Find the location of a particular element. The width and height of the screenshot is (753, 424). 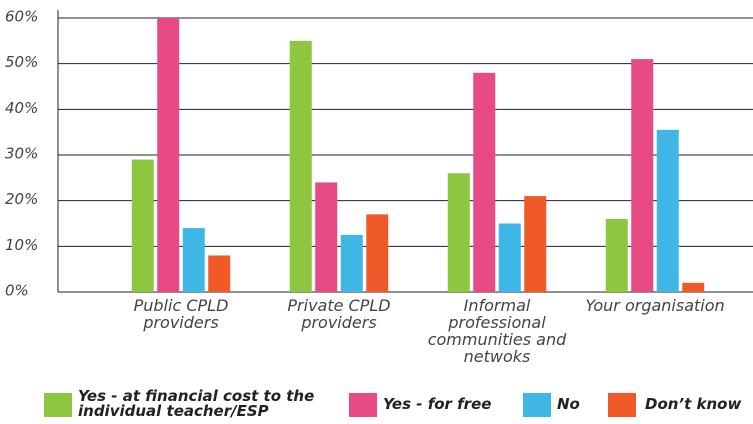

x-tick-label: Public CPLD providers is located at coordinates (181, 314).